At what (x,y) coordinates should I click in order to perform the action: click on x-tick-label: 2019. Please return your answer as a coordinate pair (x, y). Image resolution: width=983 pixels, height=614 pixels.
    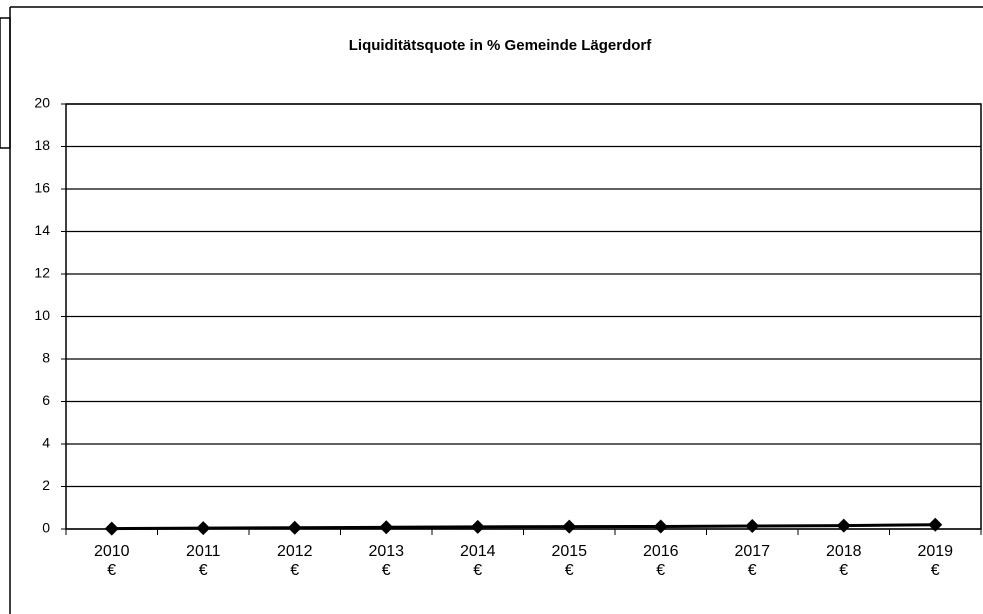
    Looking at the image, I should click on (935, 551).